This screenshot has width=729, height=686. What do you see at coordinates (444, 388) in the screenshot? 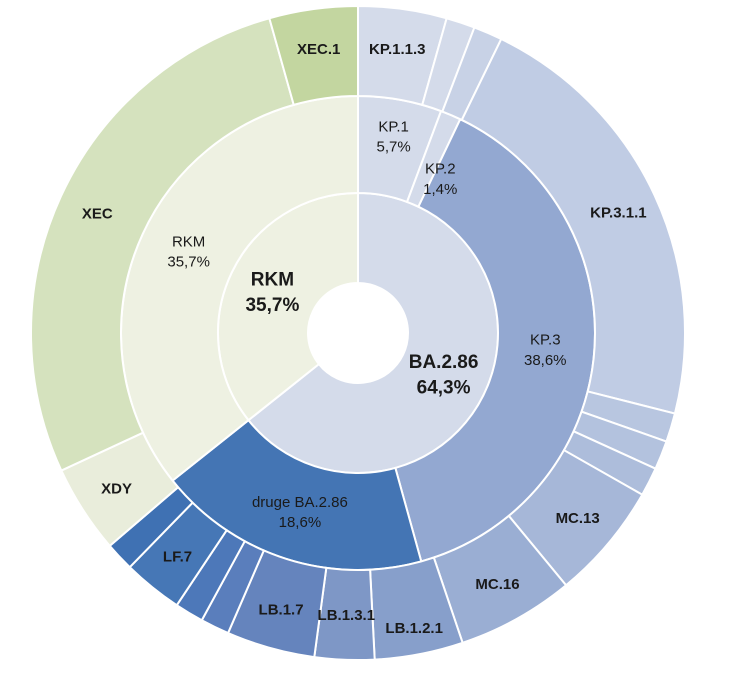
I see `inner-label-value-ba-2-86: 64,3%` at bounding box center [444, 388].